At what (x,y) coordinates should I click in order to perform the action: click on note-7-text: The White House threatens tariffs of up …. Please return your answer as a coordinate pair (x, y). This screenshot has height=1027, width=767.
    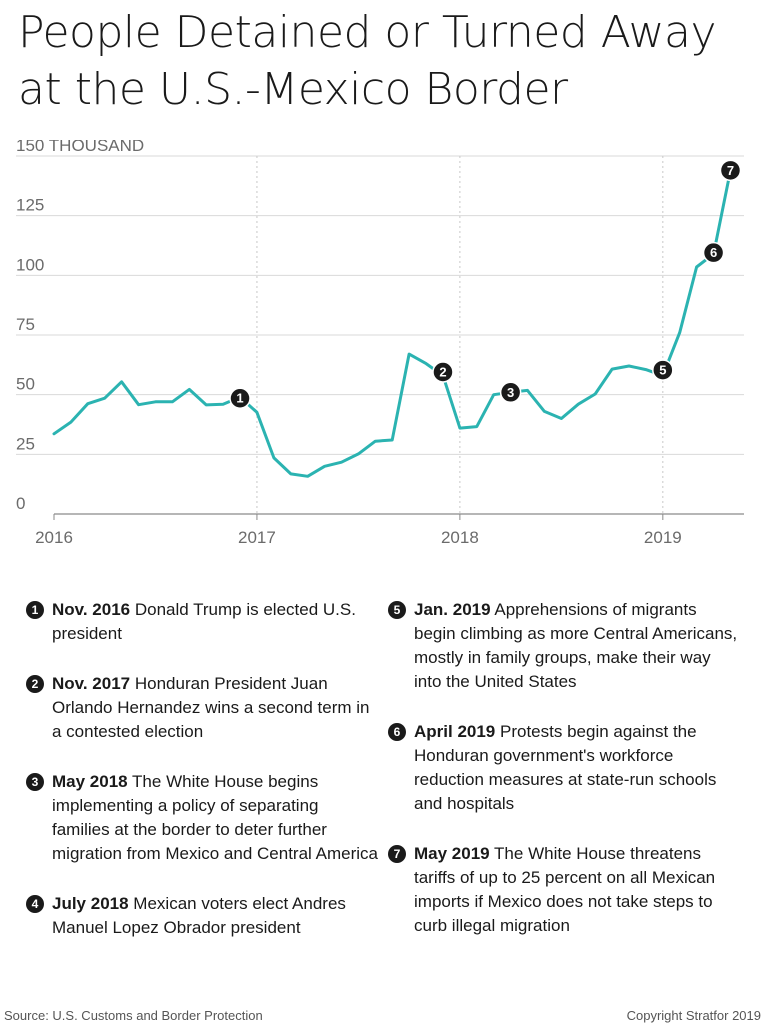
    Looking at the image, I should click on (565, 889).